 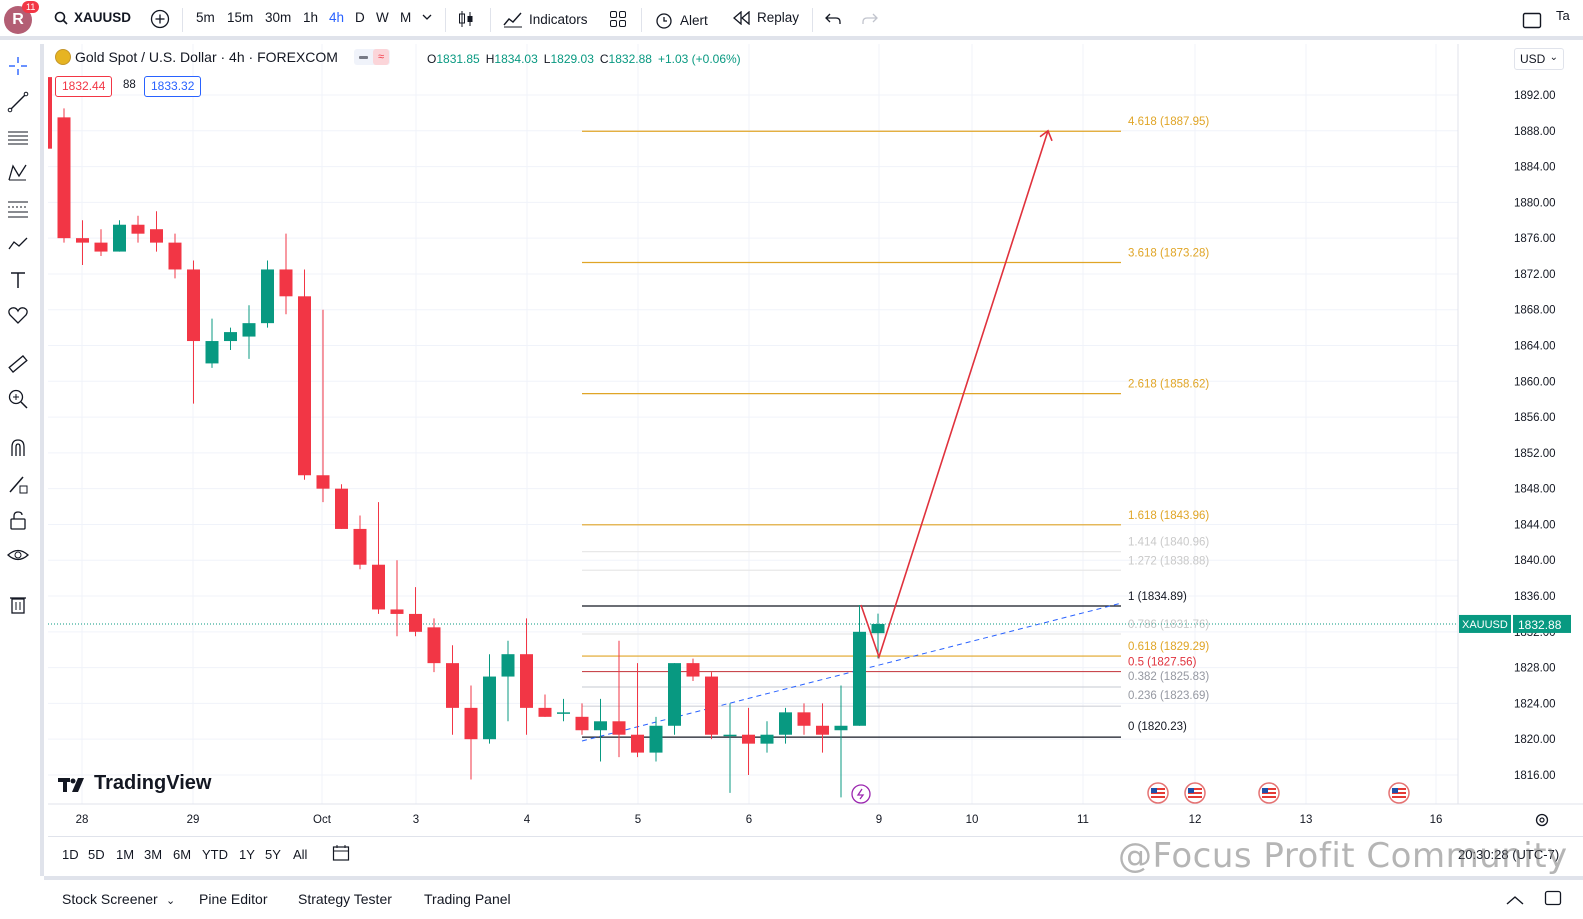 What do you see at coordinates (18, 520) in the screenshot?
I see `lock-icon` at bounding box center [18, 520].